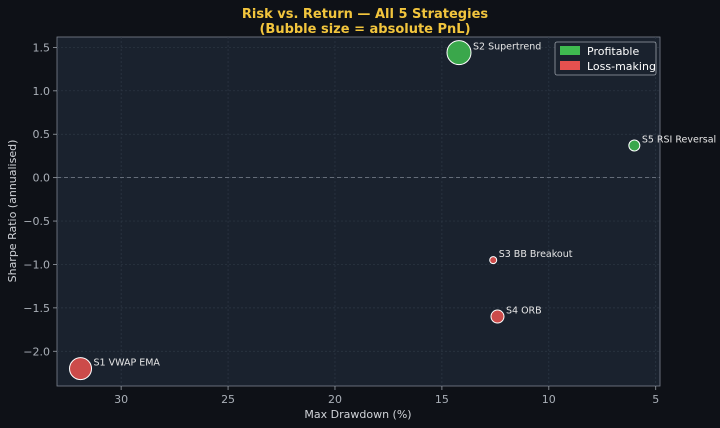  I want to click on bubble-label-5: S5 RSI Reversal, so click(679, 140).